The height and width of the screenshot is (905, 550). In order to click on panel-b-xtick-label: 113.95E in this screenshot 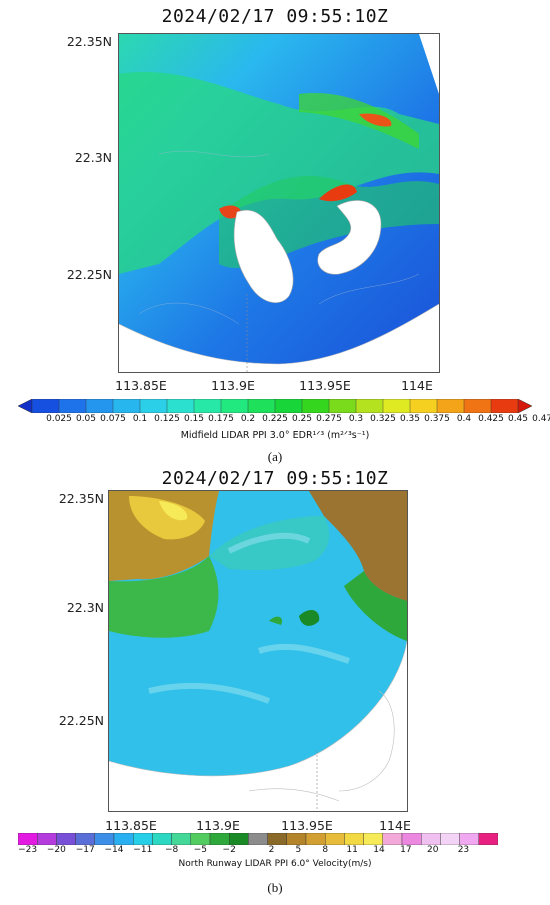, I will do `click(307, 825)`.